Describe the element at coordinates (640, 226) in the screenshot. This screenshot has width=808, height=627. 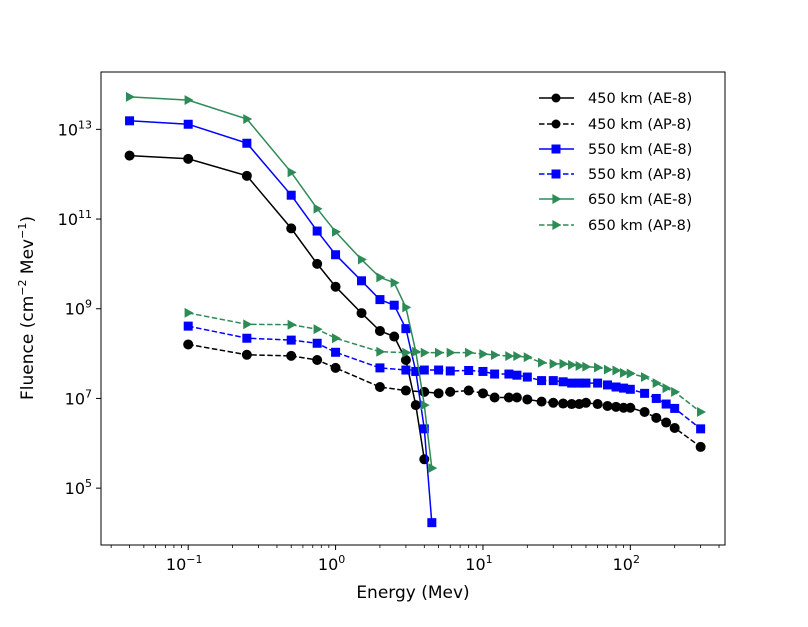
I see `legend-label: 650 km (AP-8)` at that location.